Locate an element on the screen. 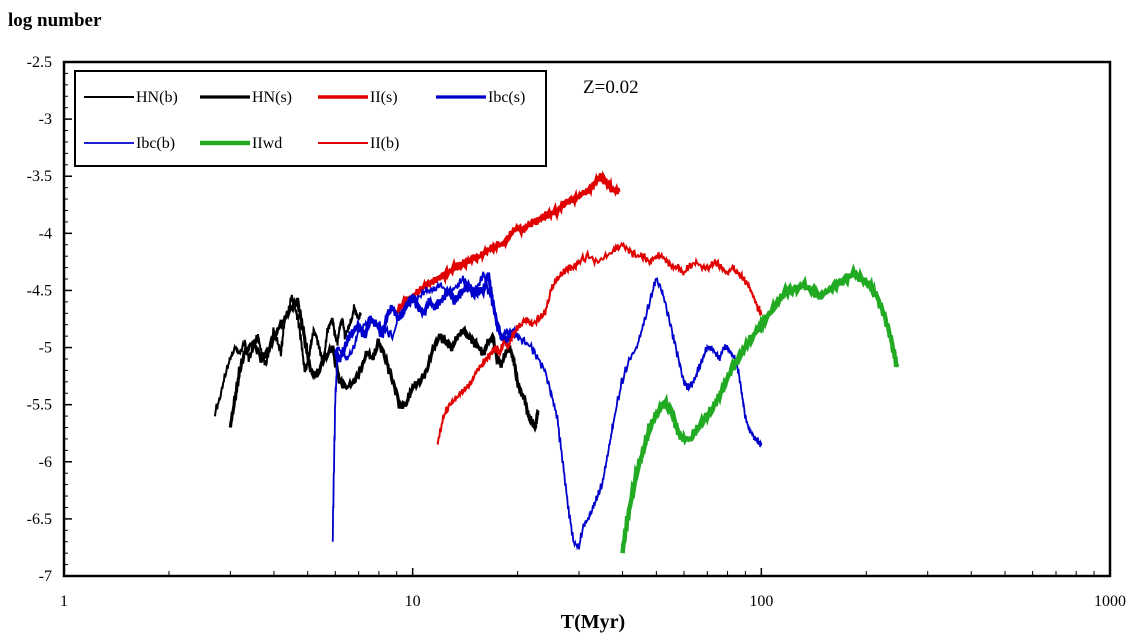  series-line-iiwd is located at coordinates (760, 408).